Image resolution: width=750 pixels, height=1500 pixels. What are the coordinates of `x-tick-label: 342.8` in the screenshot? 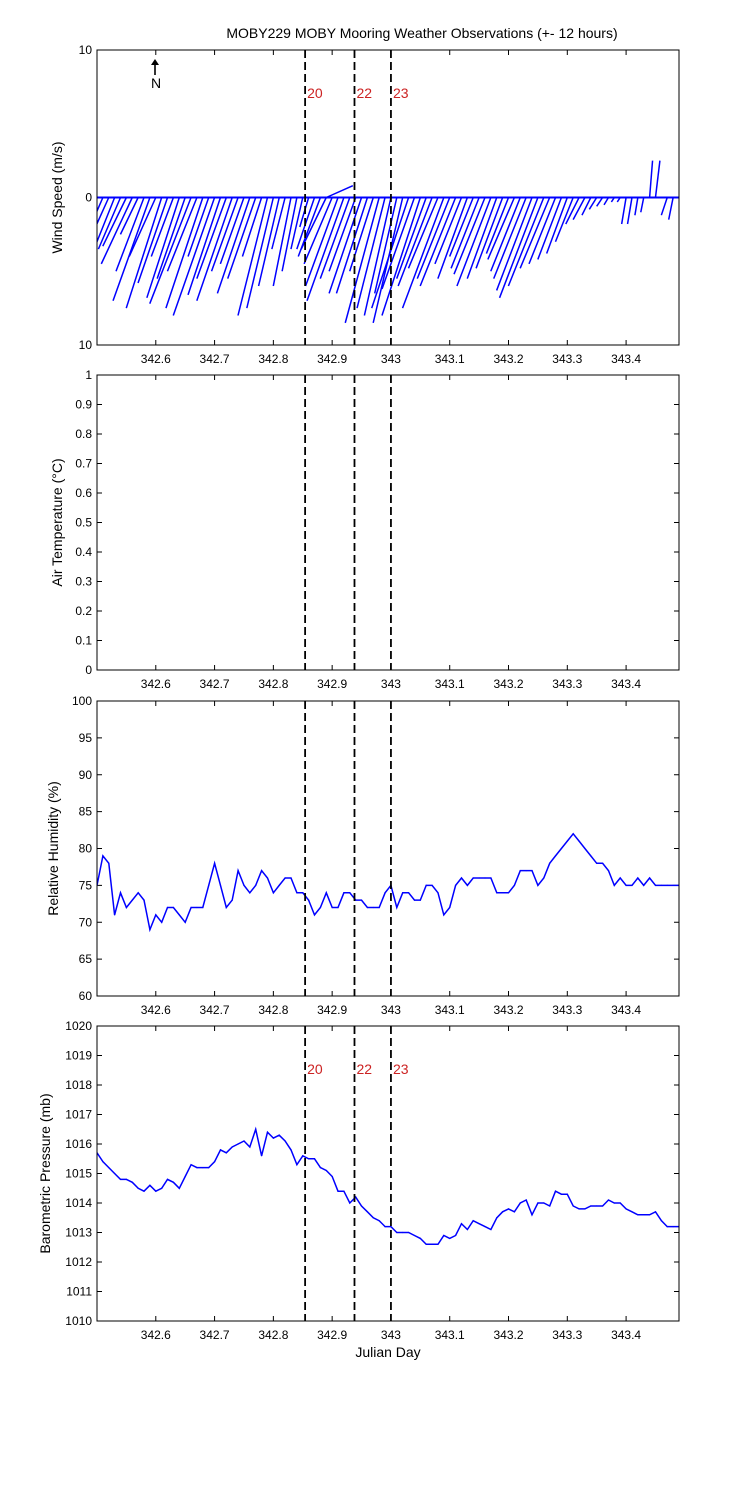 It's located at (273, 1010).